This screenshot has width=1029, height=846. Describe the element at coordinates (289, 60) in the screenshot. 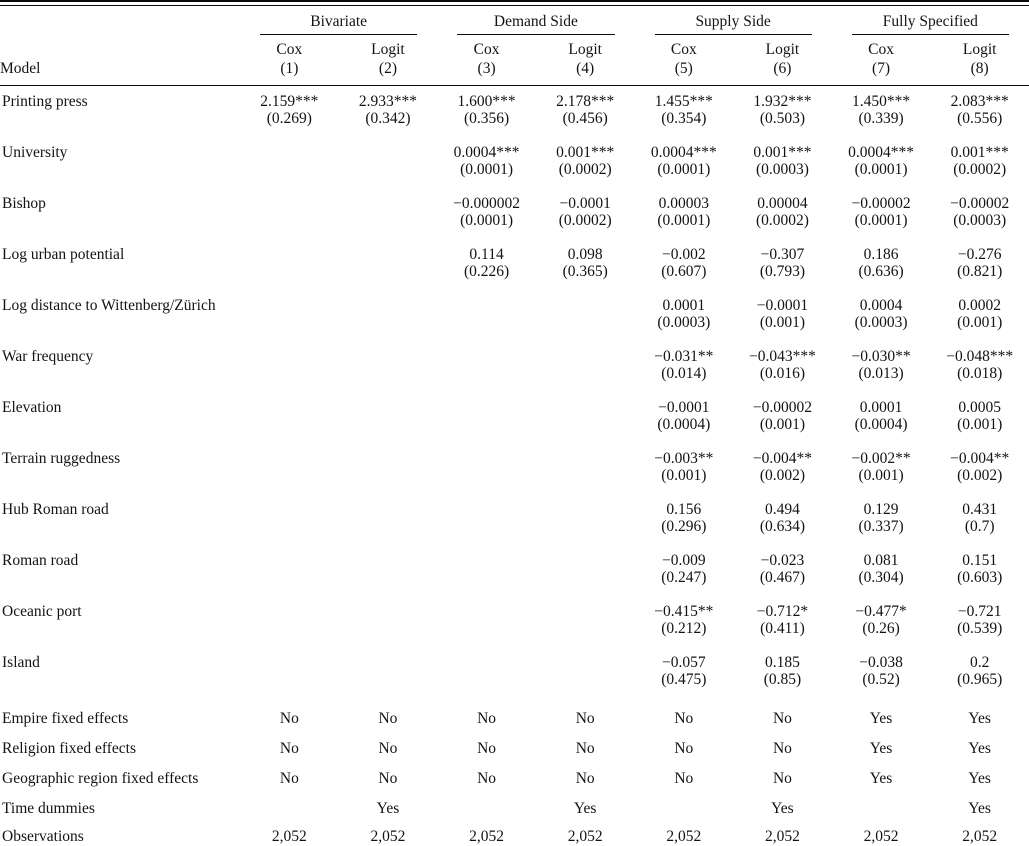

I see `column-header-1: Cox (1)` at that location.